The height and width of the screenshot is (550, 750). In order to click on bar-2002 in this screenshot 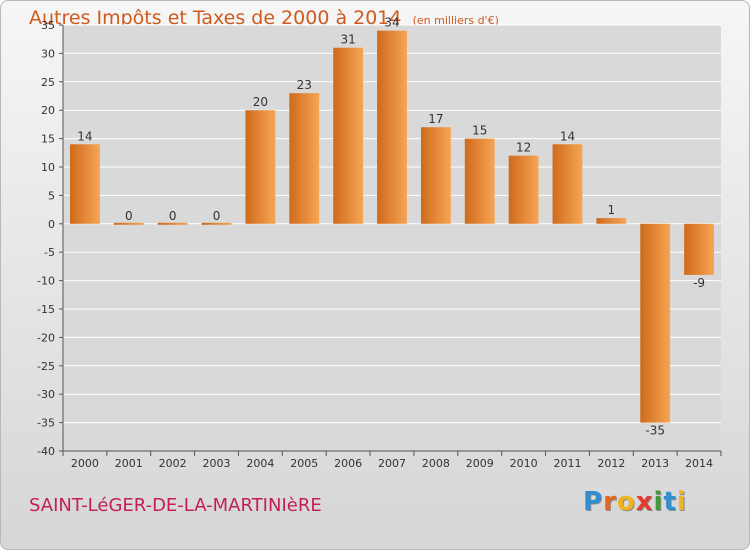, I will do `click(172, 223)`.